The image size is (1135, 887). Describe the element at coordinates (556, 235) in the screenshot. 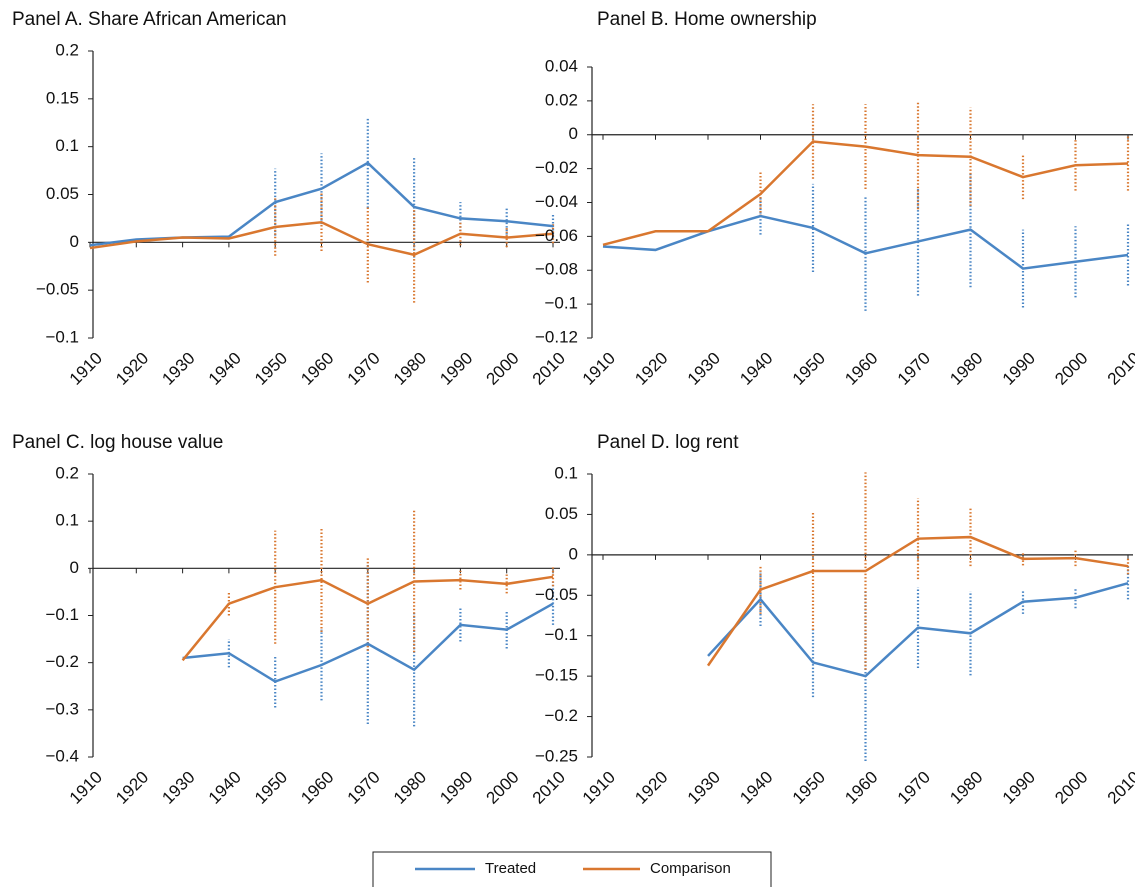

I see `y-tick-label: −0.06` at that location.